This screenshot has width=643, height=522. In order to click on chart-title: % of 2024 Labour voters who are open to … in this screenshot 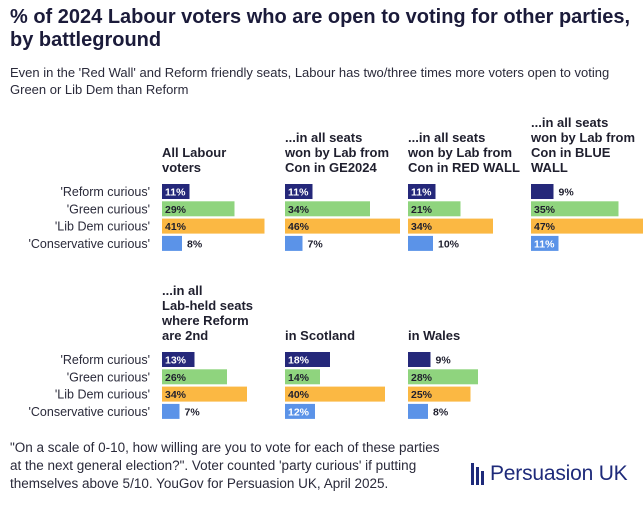, I will do `click(320, 28)`.